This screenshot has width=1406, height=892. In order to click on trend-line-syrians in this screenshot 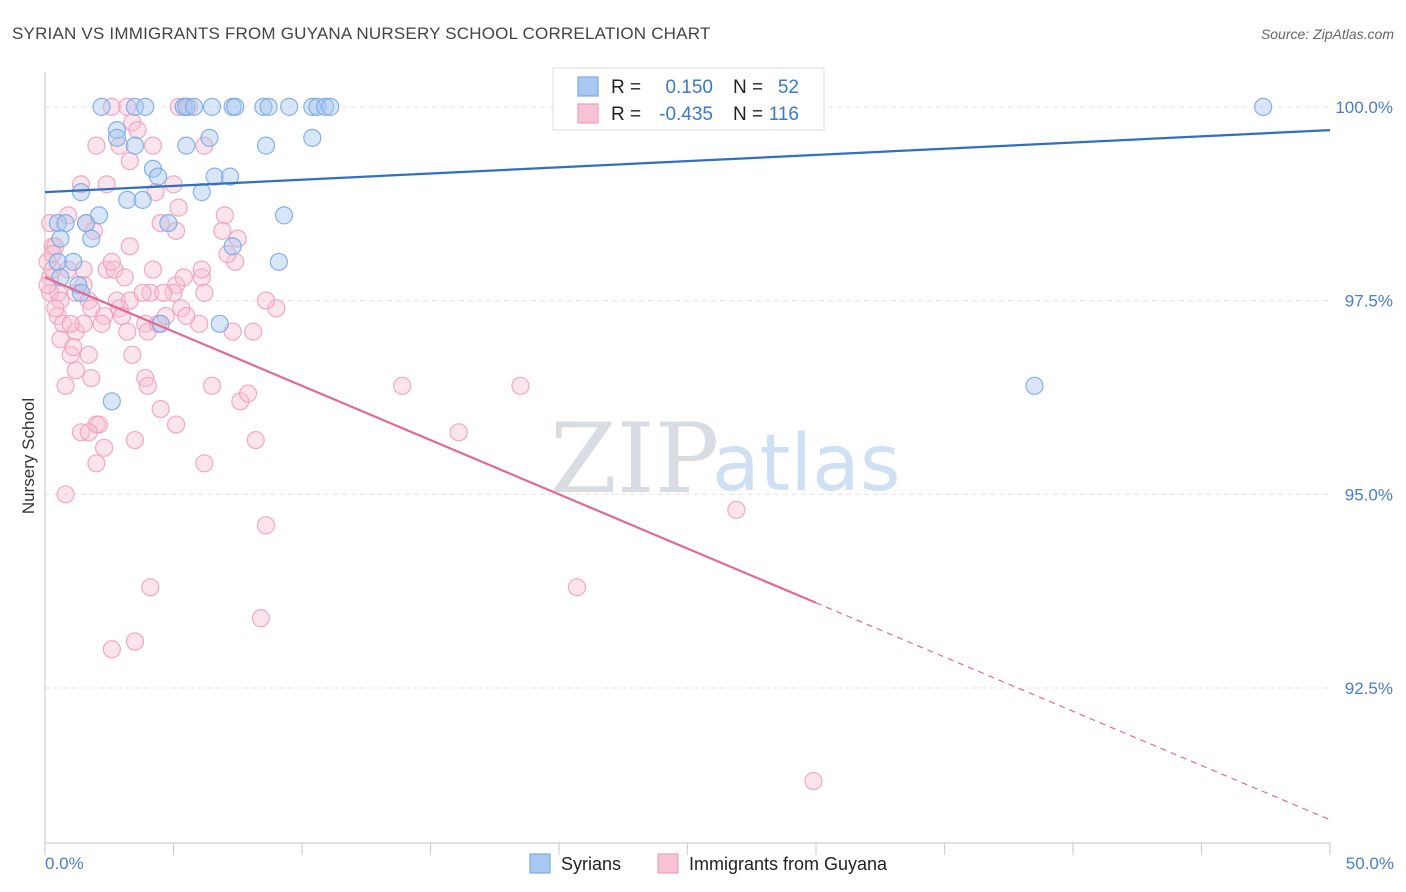, I will do `click(687, 161)`.